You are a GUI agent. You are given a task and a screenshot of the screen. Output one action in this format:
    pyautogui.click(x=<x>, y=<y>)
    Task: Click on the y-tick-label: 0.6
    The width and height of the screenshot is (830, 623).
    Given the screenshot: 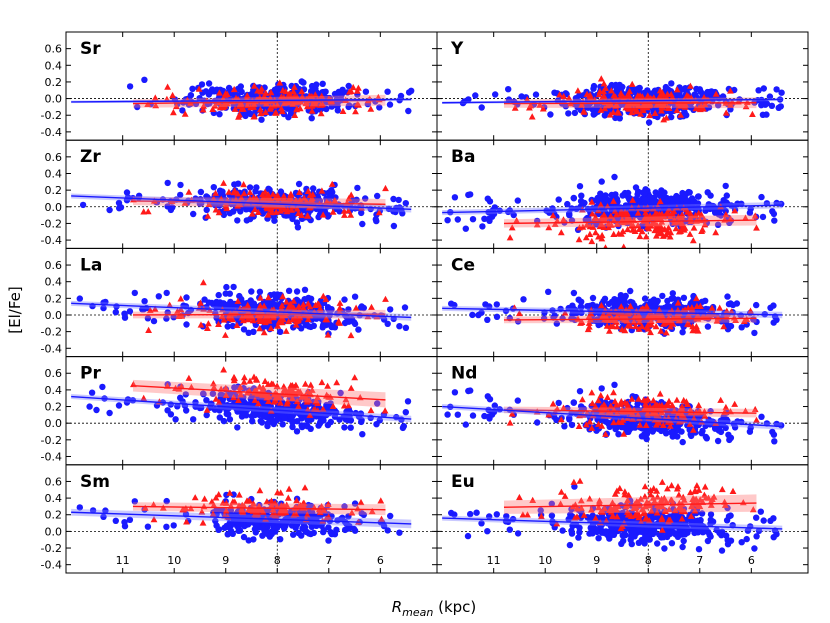 What is the action you would take?
    pyautogui.click(x=54, y=49)
    